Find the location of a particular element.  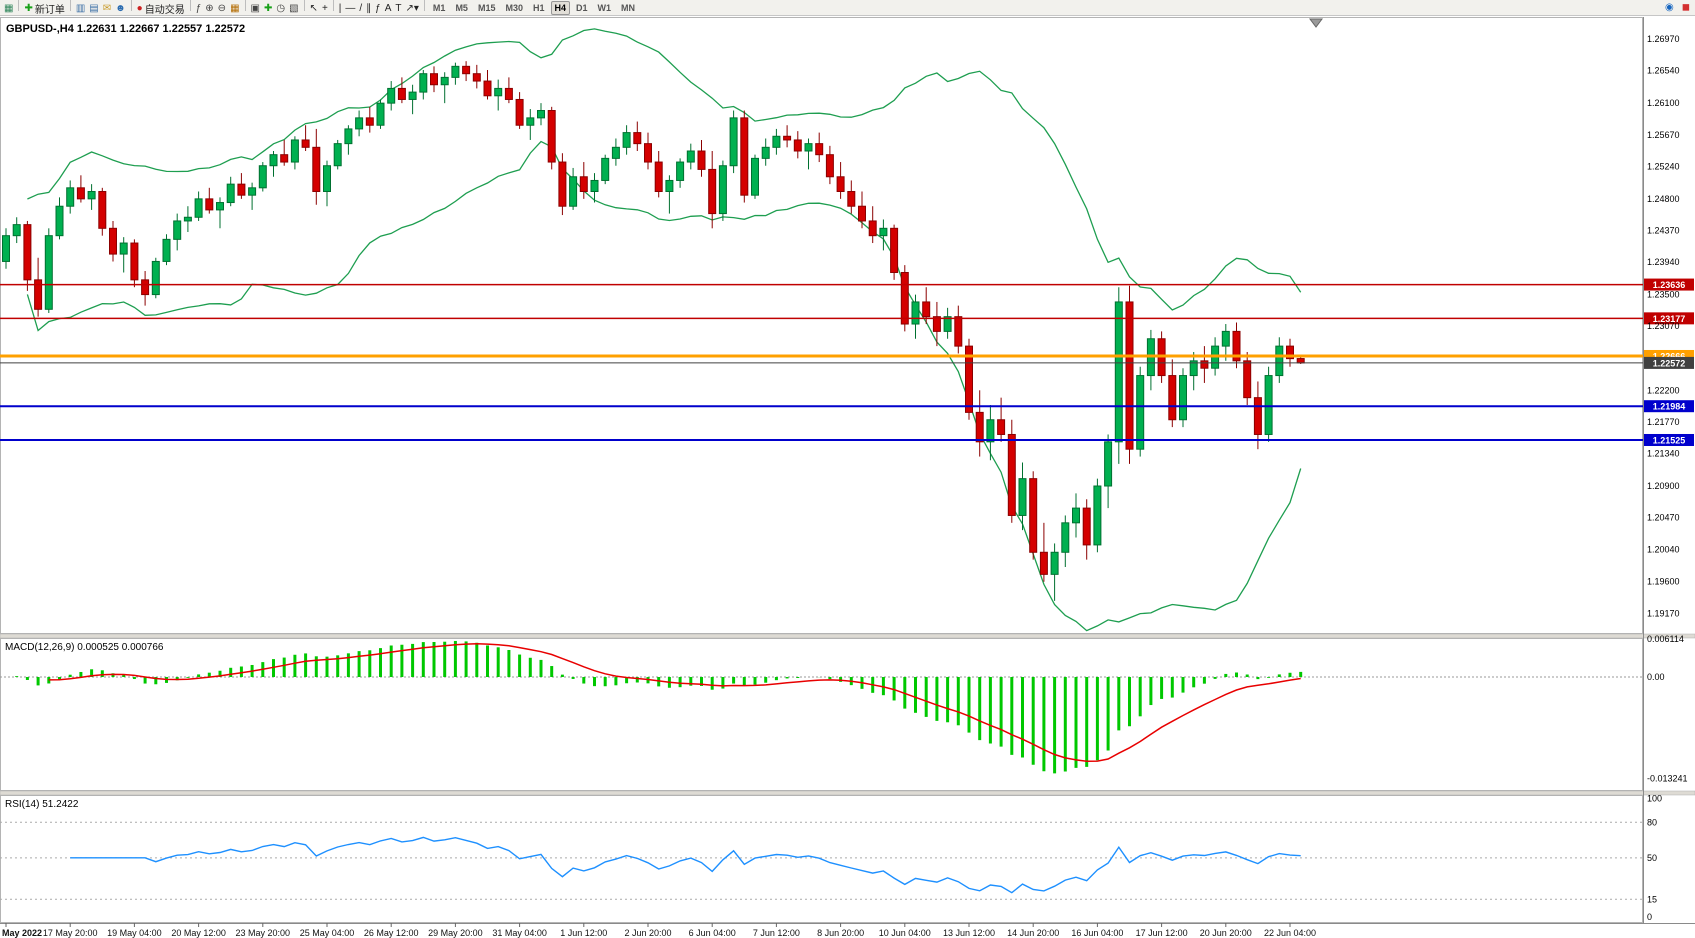

account-icon: ☻ is located at coordinates (120, 8).